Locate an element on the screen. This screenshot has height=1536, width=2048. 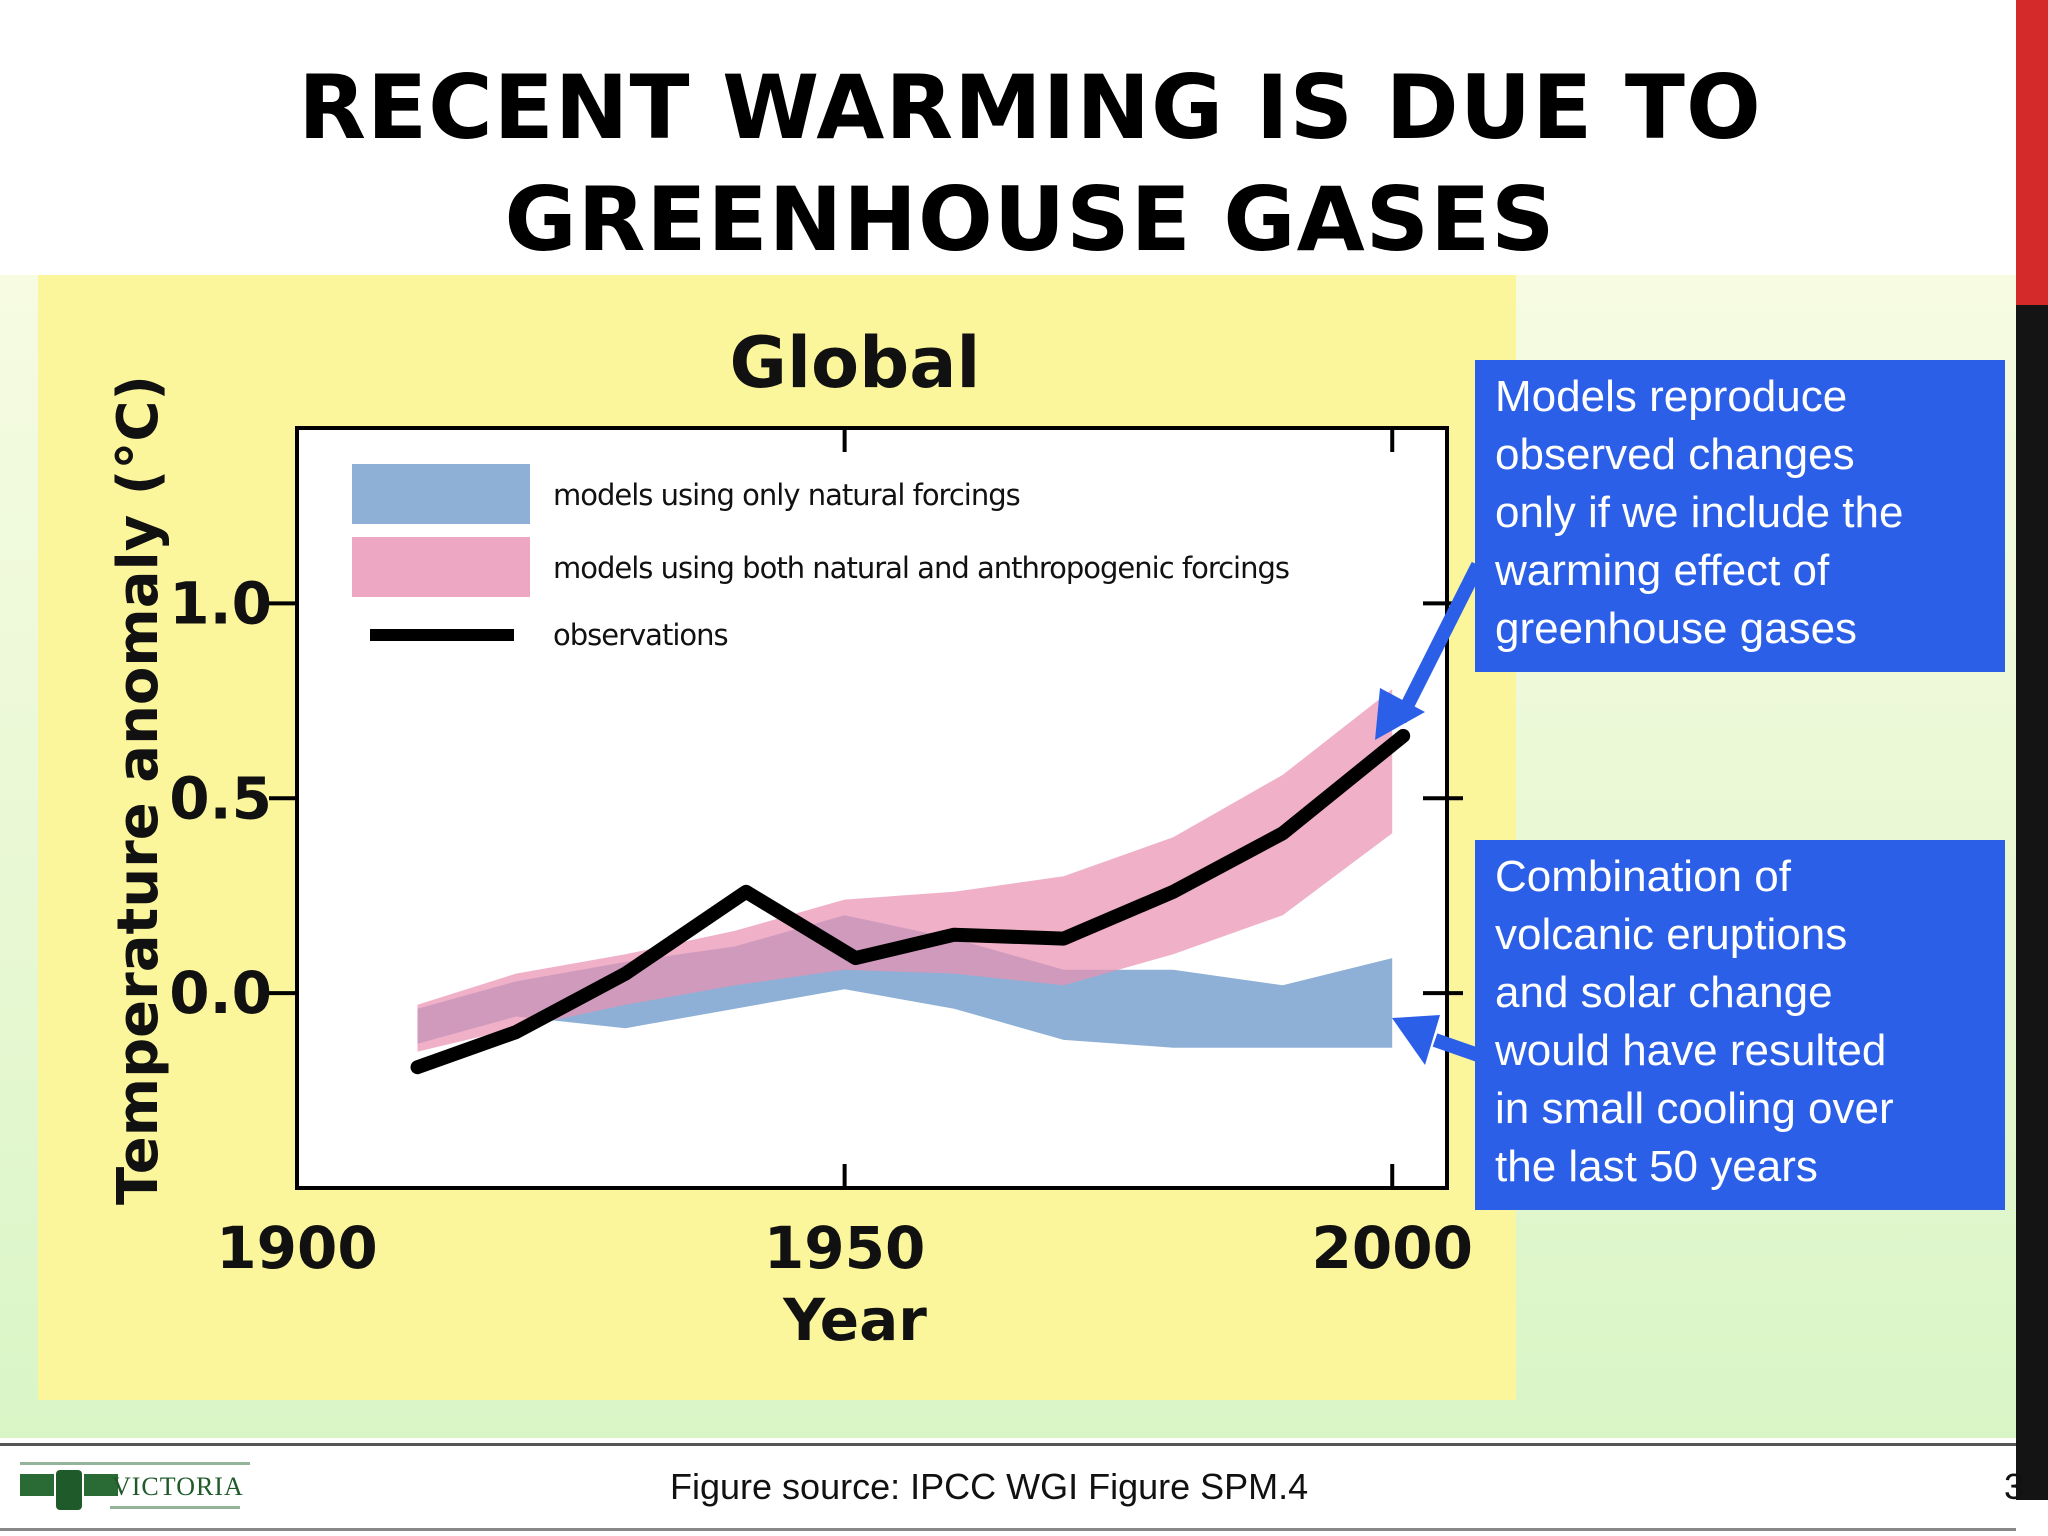
observations-group is located at coordinates (910, 901).